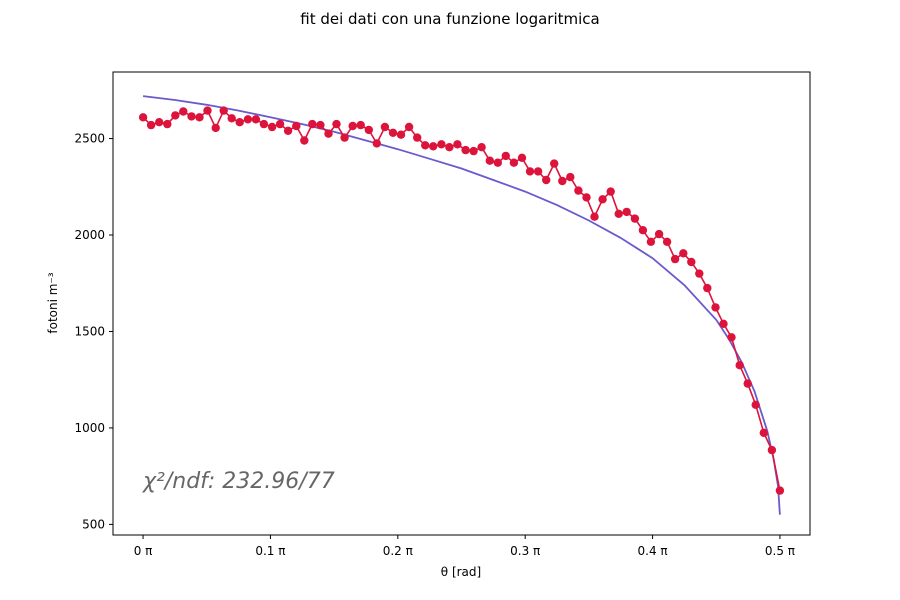 This screenshot has width=900, height=600. Describe the element at coordinates (780, 551) in the screenshot. I see `x-tick-label: 0.5 π` at that location.